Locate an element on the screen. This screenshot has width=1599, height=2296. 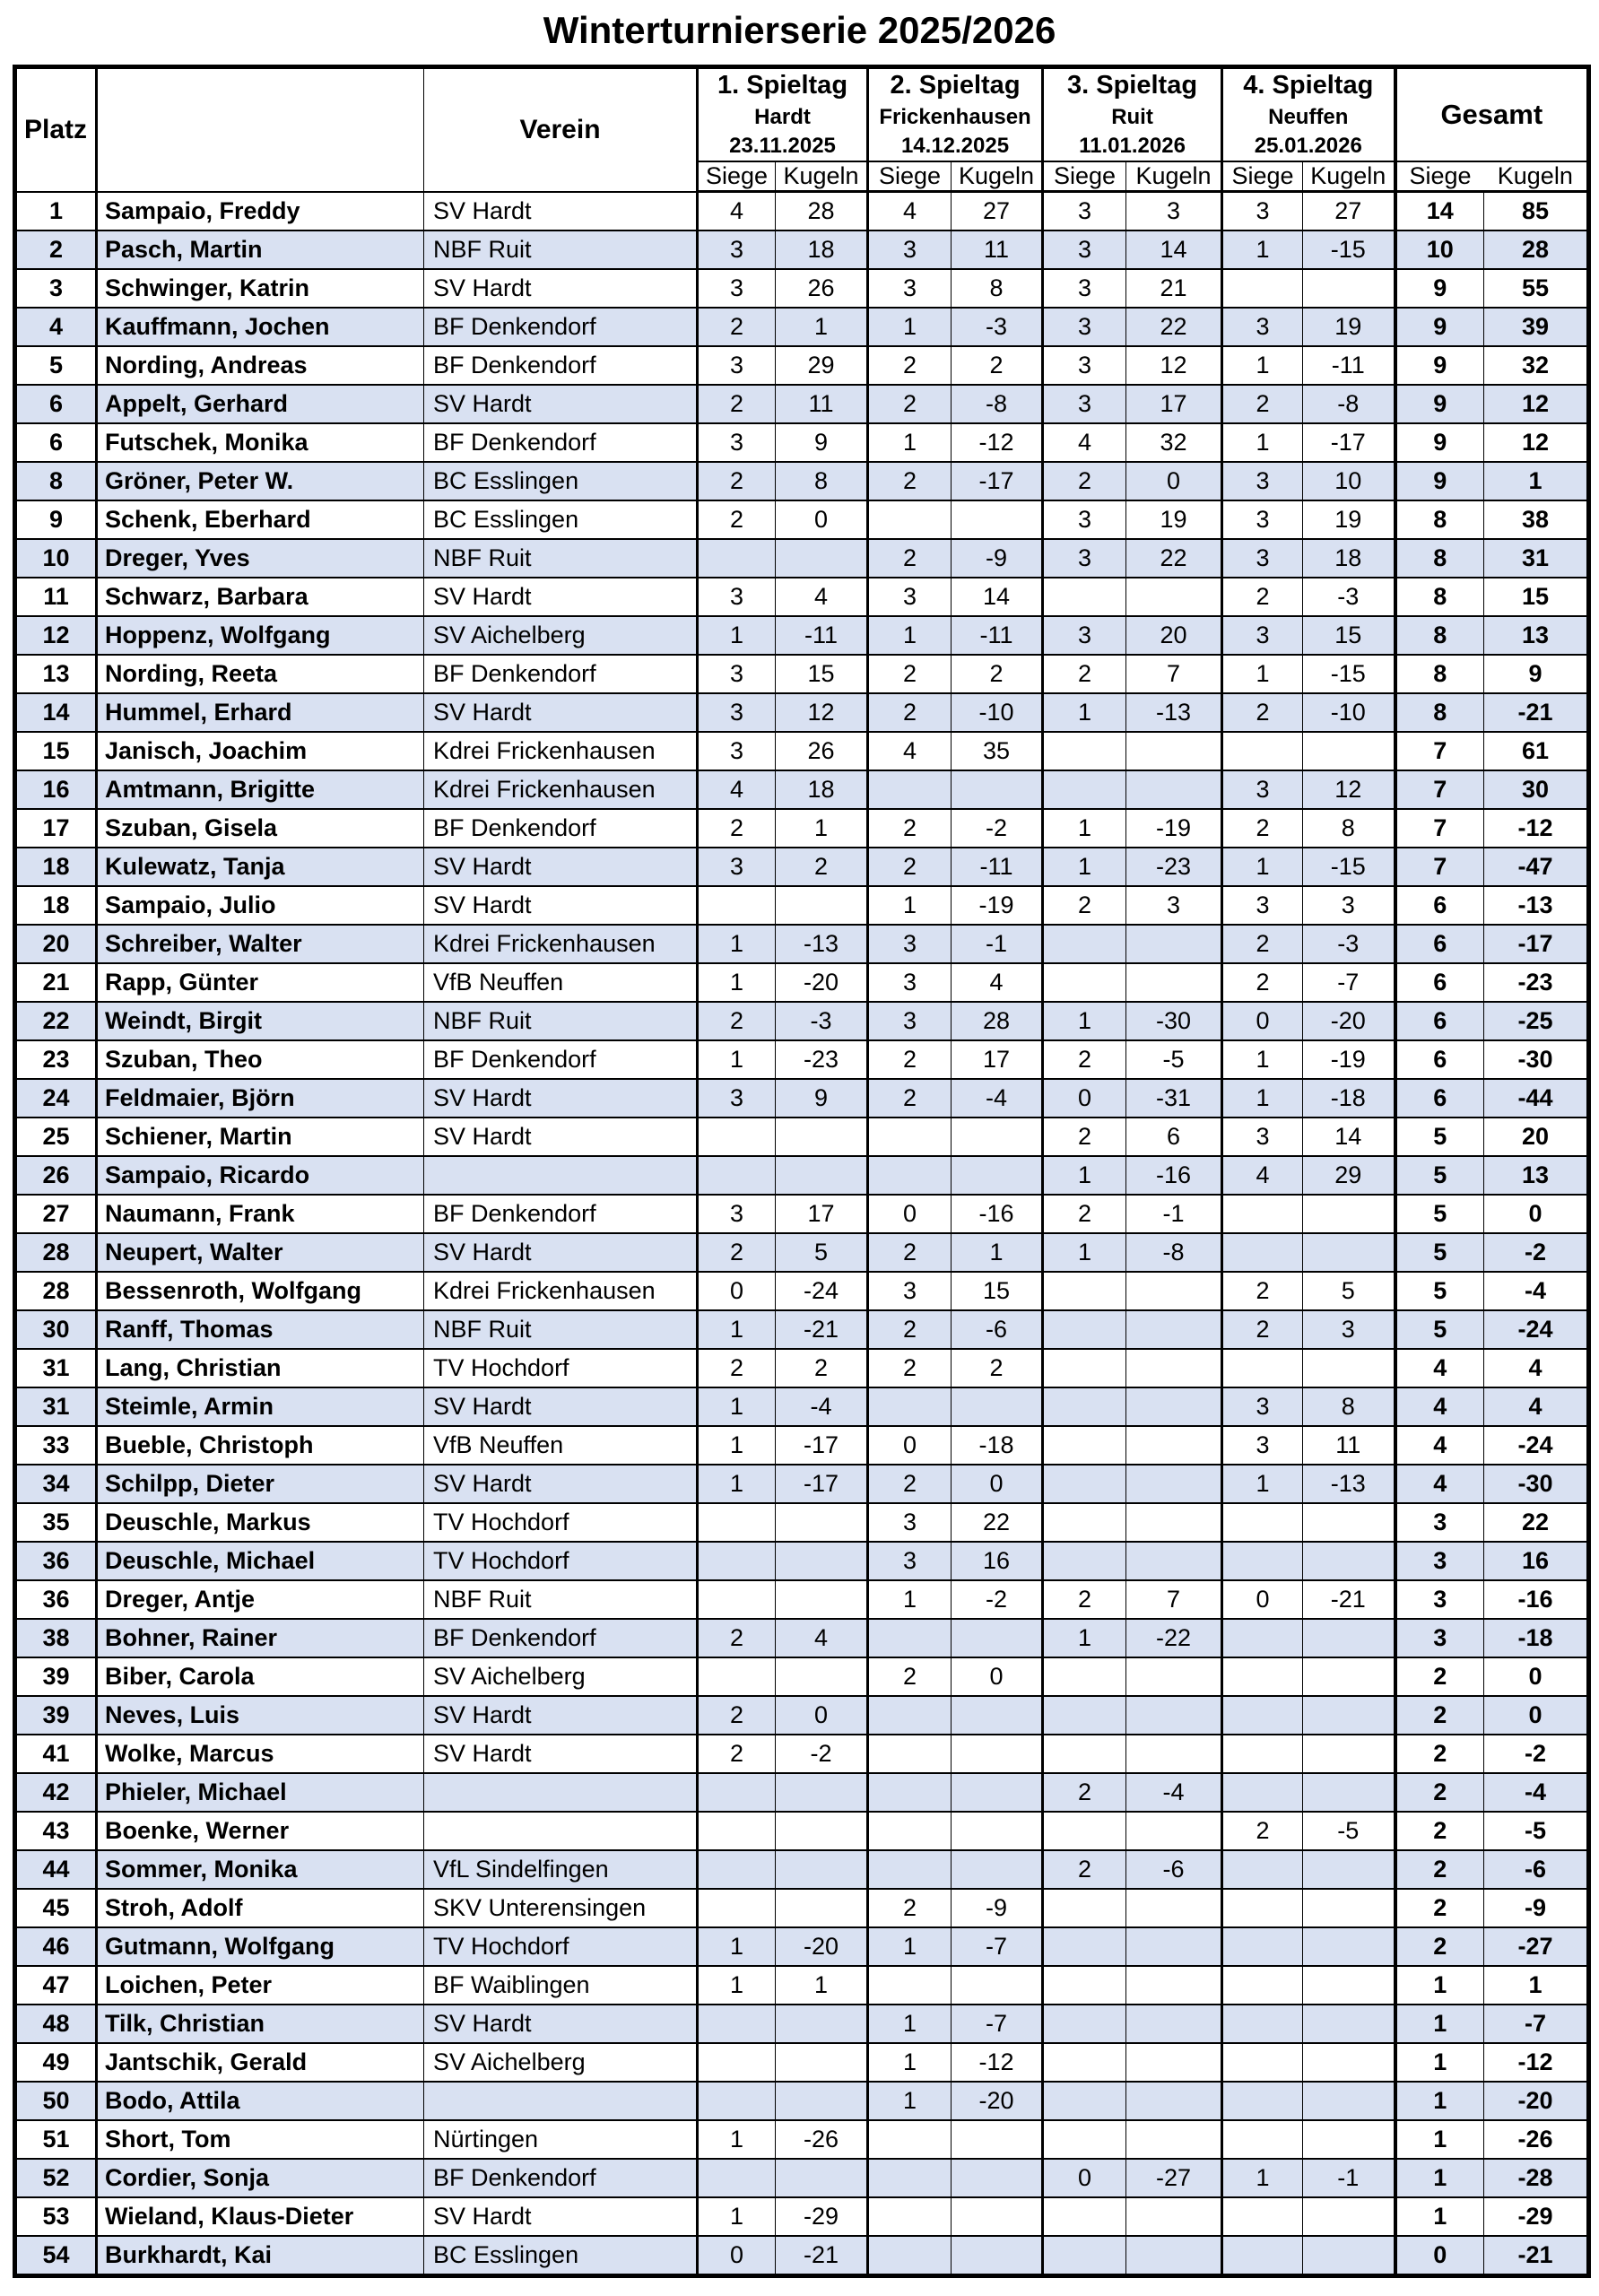
gesamt-siege-cell: 1 is located at coordinates (1439, 2062).